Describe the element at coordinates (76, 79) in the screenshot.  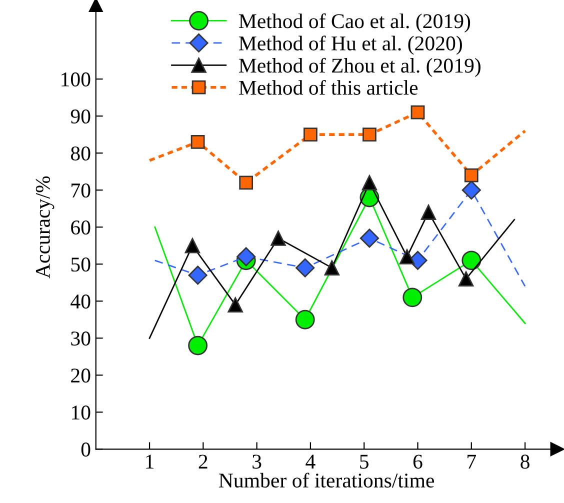
I see `y-tick-label: 100` at that location.